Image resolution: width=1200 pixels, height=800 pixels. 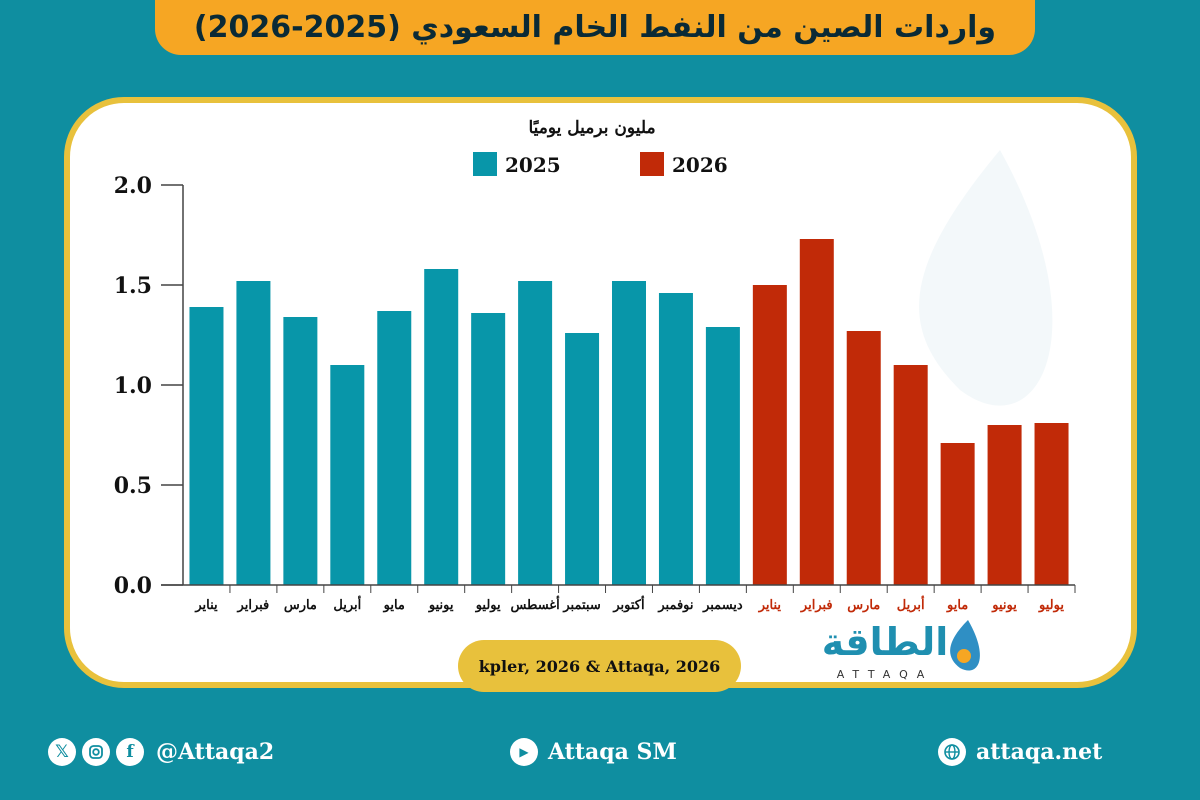 I want to click on x-tick-label: ديسمبر, so click(x=722, y=605).